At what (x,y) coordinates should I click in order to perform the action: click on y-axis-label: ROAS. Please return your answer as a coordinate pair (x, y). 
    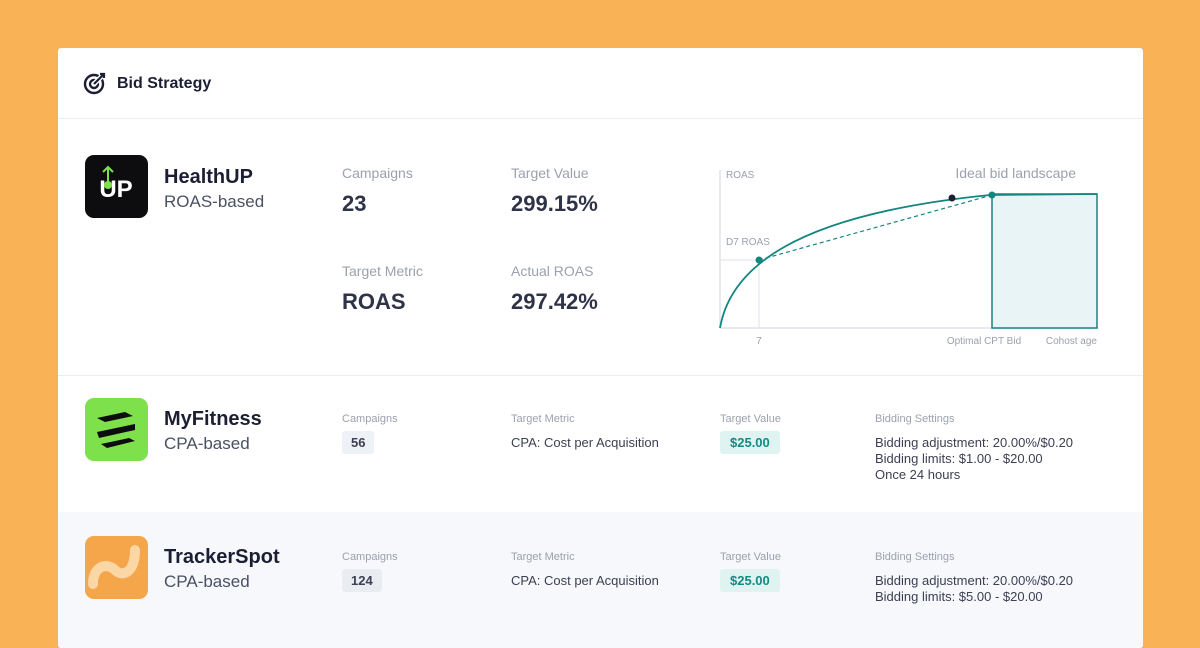
    Looking at the image, I should click on (740, 175).